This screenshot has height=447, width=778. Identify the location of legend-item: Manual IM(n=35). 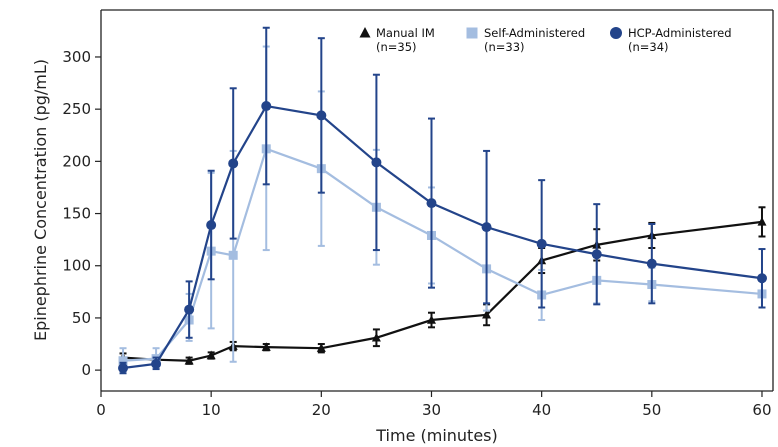
(397, 40).